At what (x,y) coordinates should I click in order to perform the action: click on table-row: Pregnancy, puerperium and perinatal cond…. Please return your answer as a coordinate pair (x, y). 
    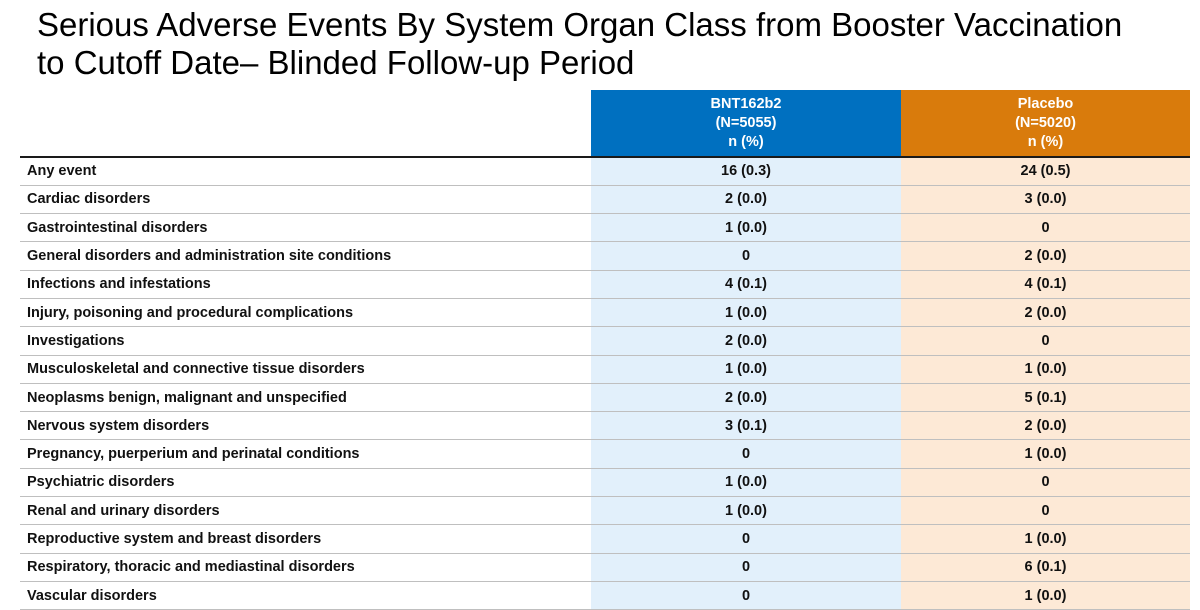
    Looking at the image, I should click on (605, 454).